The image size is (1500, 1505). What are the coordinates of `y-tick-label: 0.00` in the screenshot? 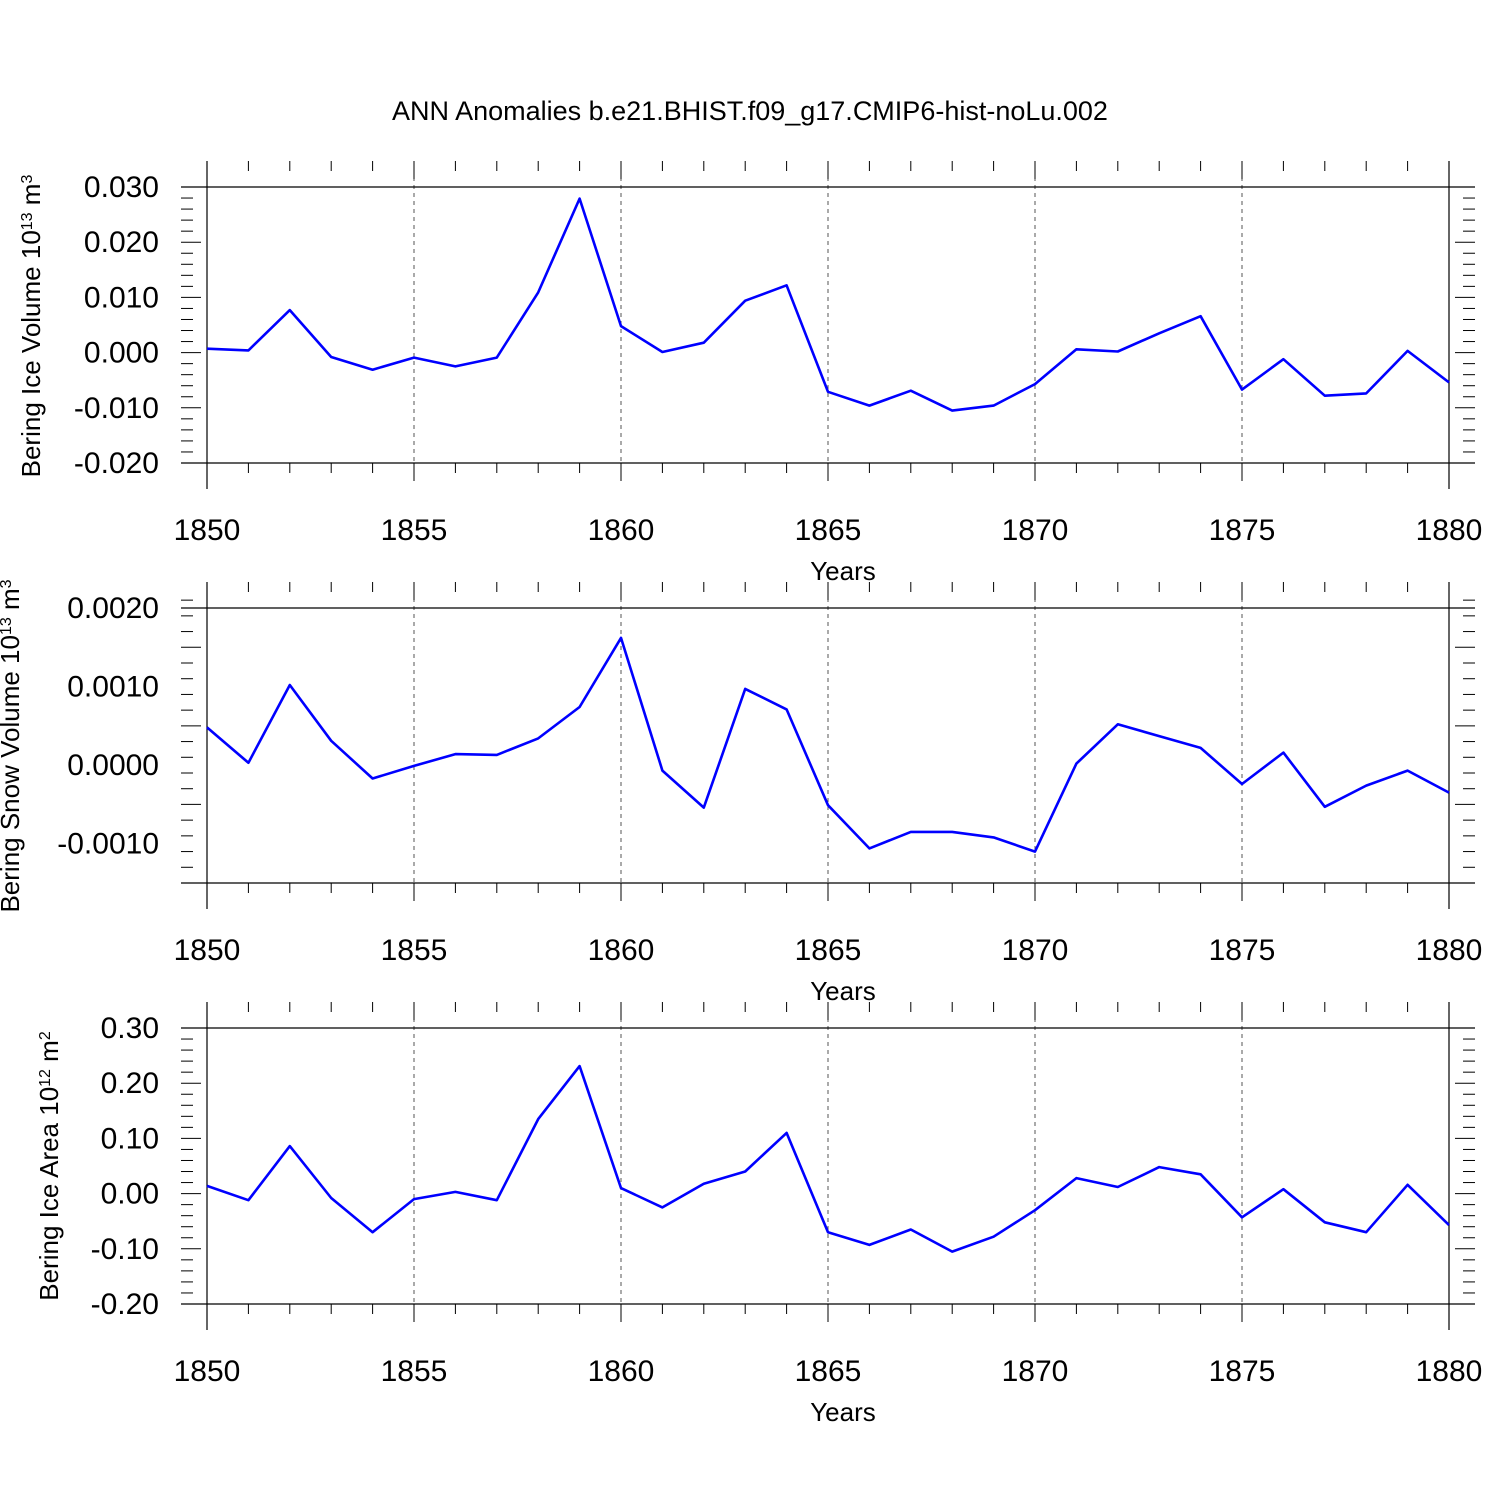 It's located at (130, 1194).